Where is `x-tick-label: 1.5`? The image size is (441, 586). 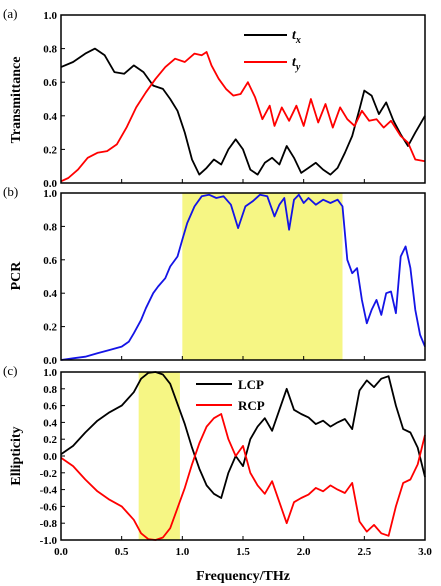 x-tick-label: 1.5 is located at coordinates (243, 552).